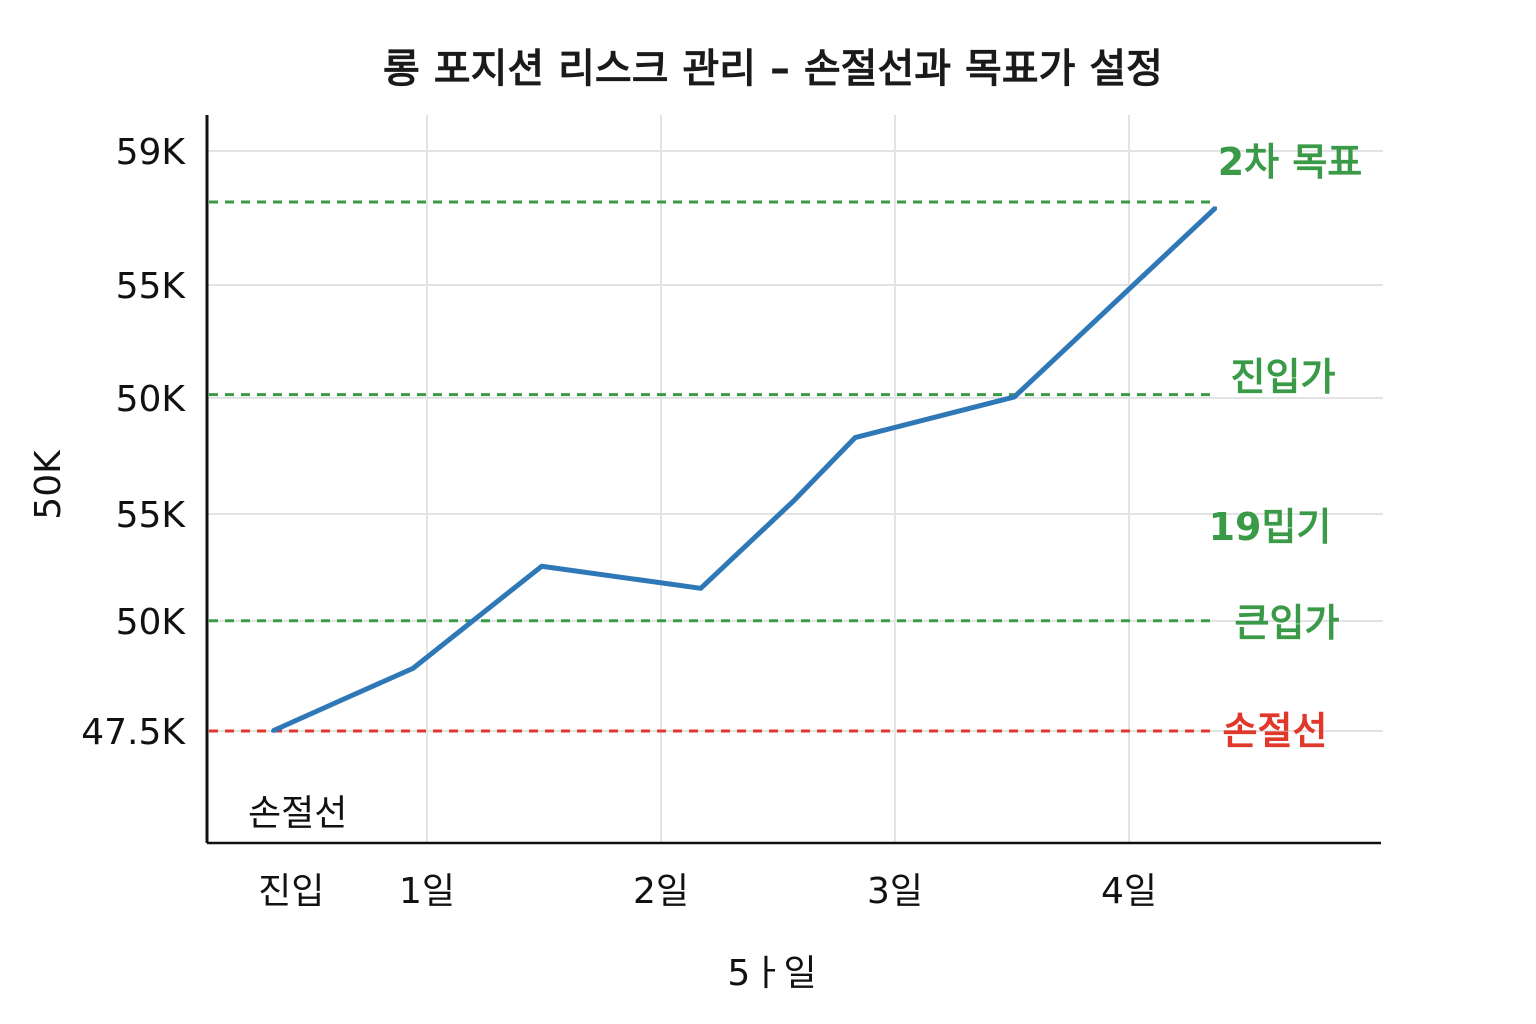 This screenshot has width=1536, height=1024. I want to click on reference-line-label: 2차 목표, so click(1290, 162).